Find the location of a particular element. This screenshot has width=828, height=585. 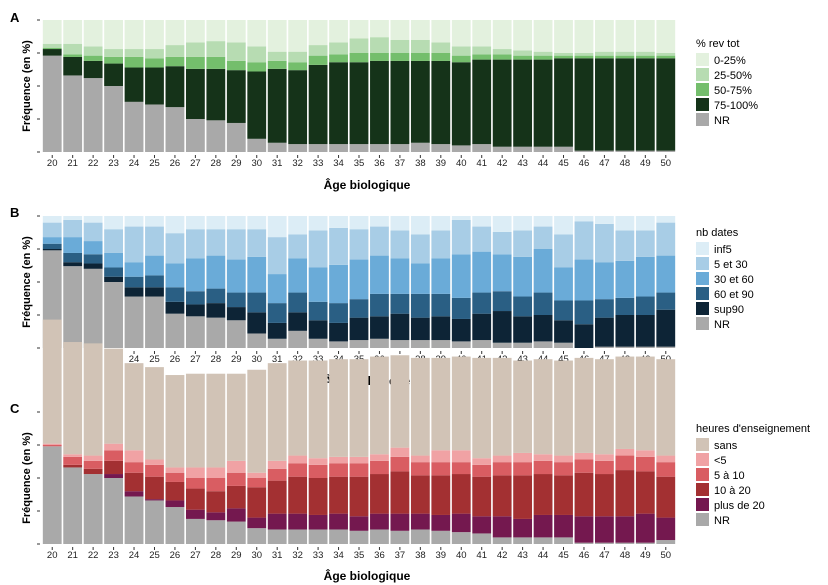

x-tick-label: 37 is located at coordinates (400, 163).